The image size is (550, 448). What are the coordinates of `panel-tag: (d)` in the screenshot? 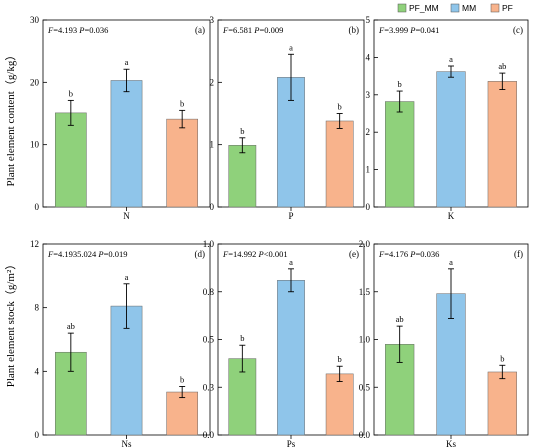 It's located at (200, 254).